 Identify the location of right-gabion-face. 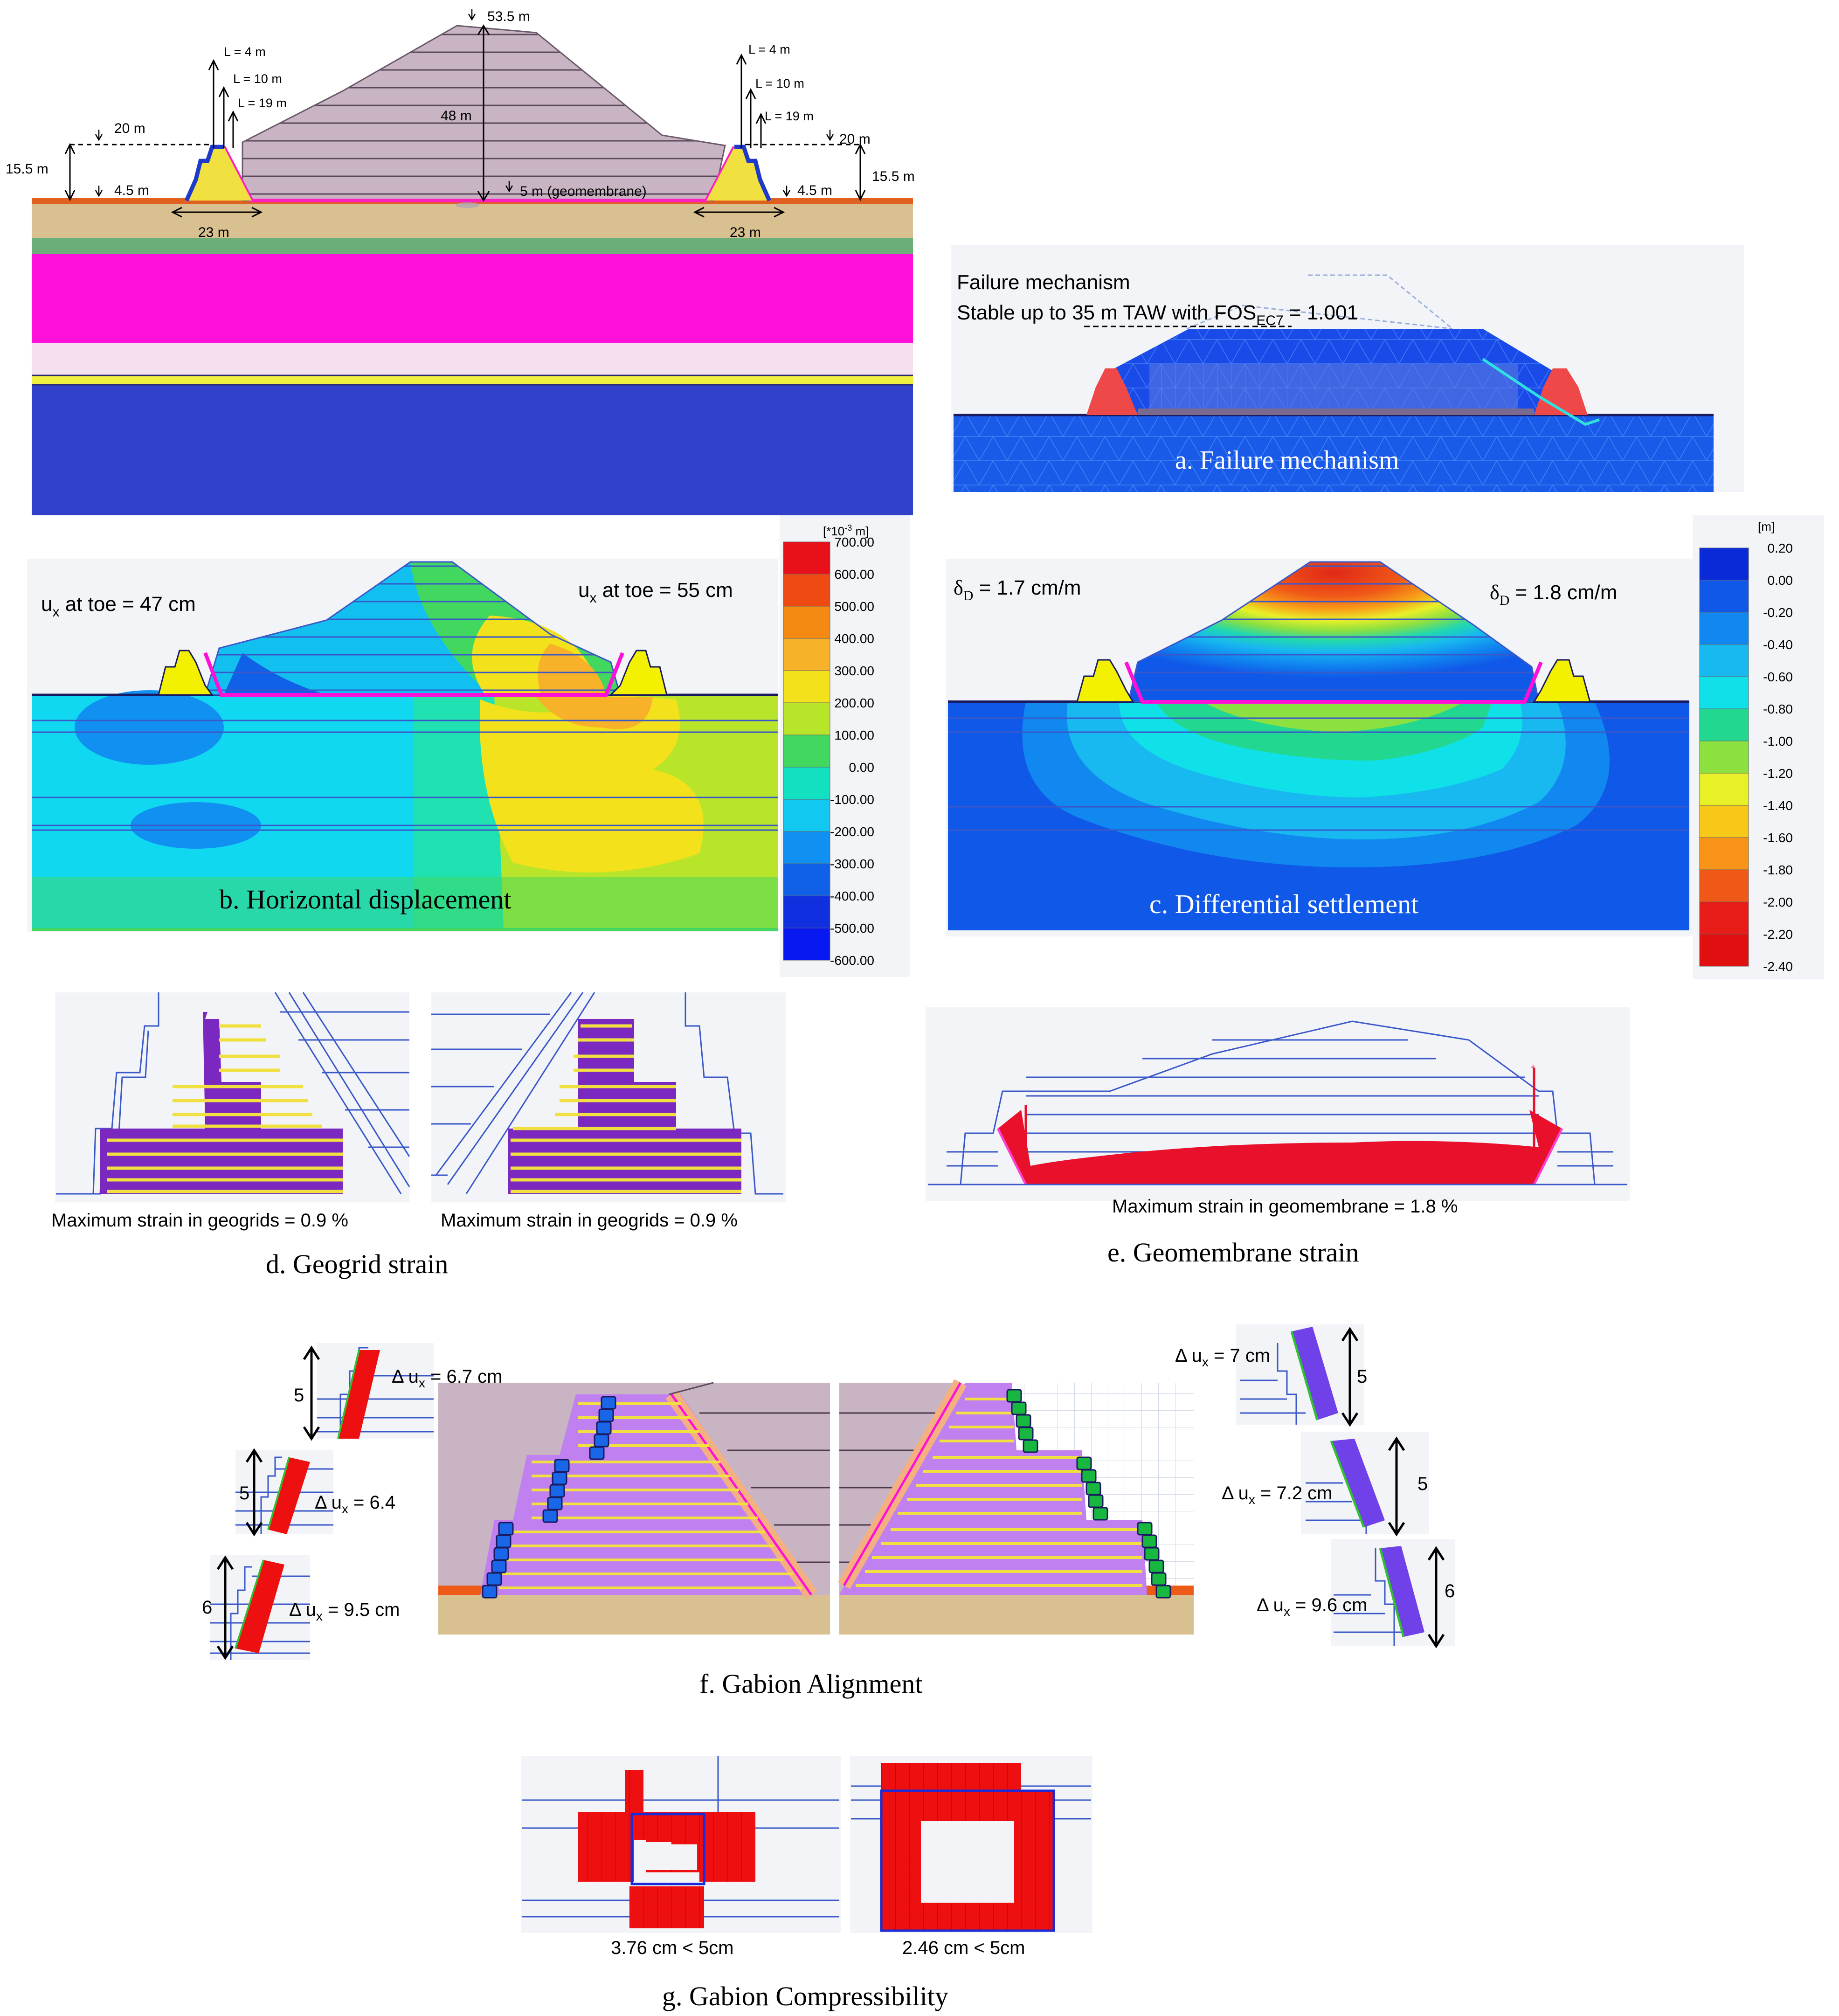
(753, 173).